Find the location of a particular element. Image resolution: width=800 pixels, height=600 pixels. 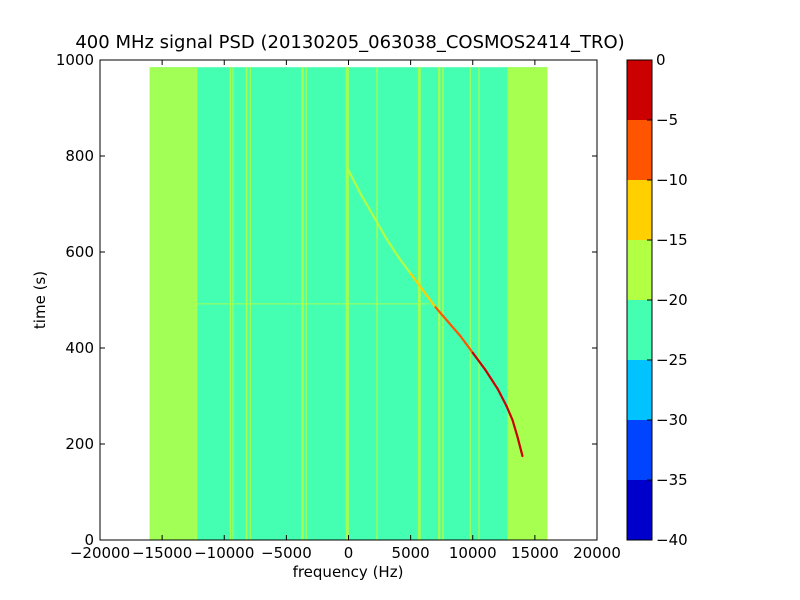

colorbar-tick-label: −20 is located at coordinates (672, 300).